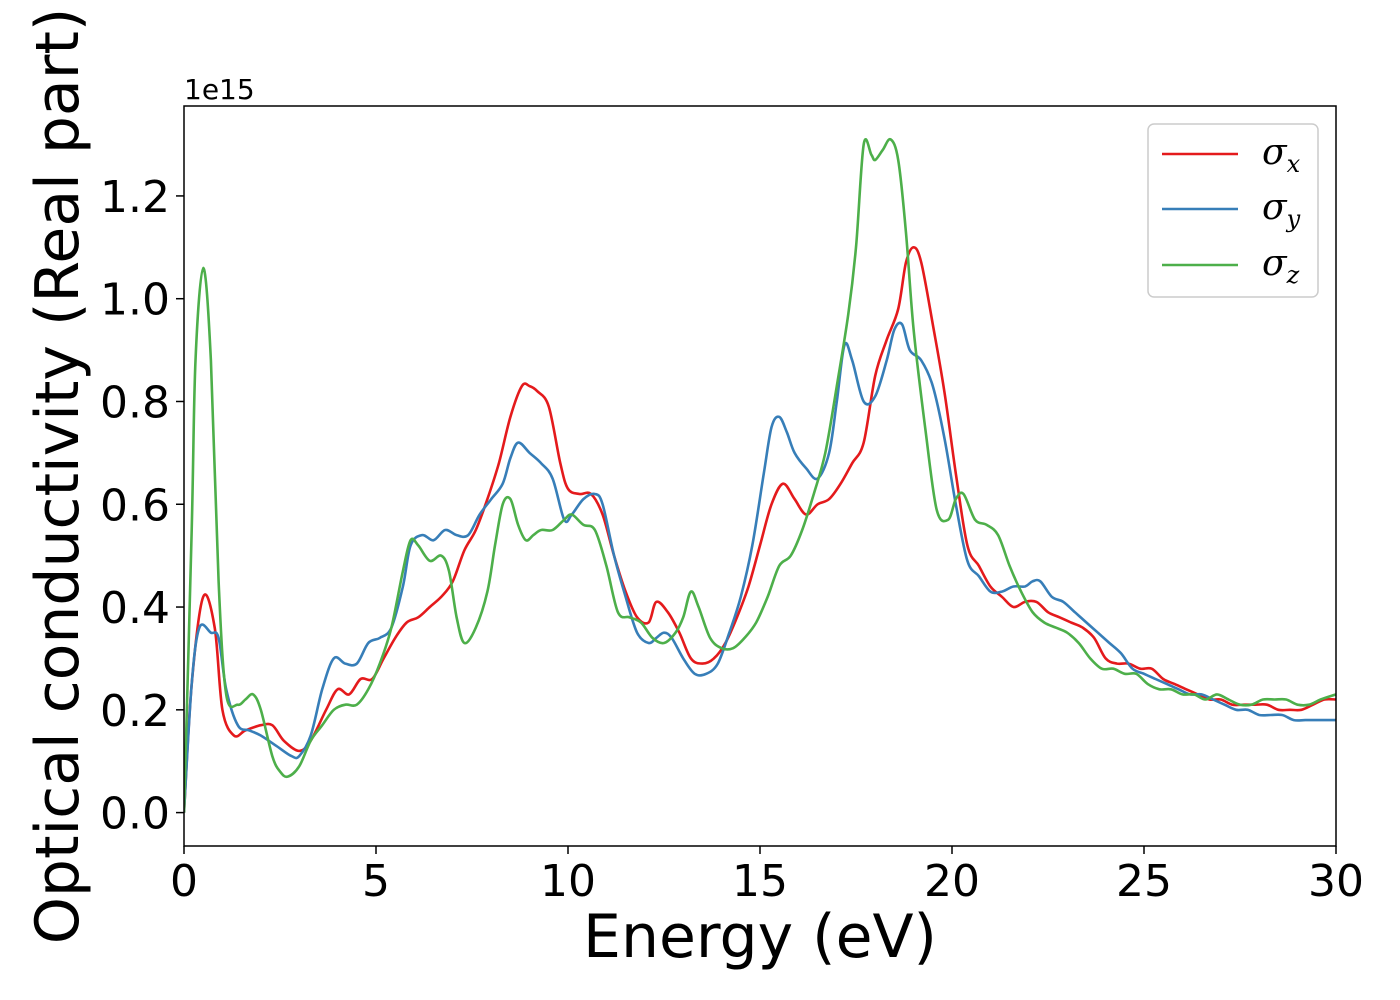  I want to click on y-tick-label: 1.2, so click(135, 197).